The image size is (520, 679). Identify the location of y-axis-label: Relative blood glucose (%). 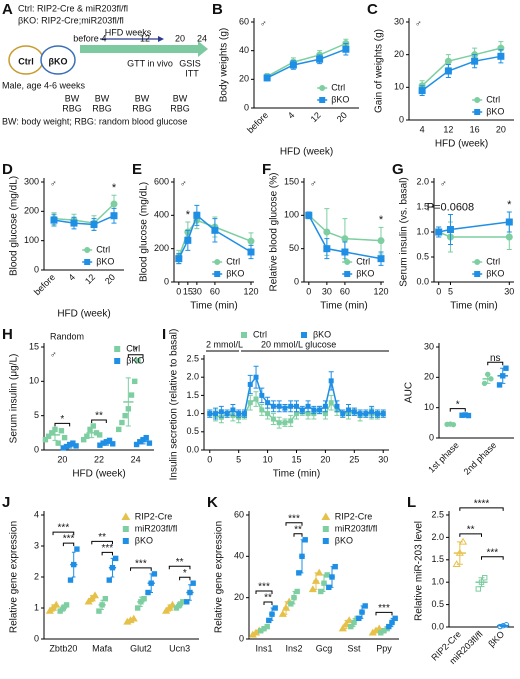
(274, 232).